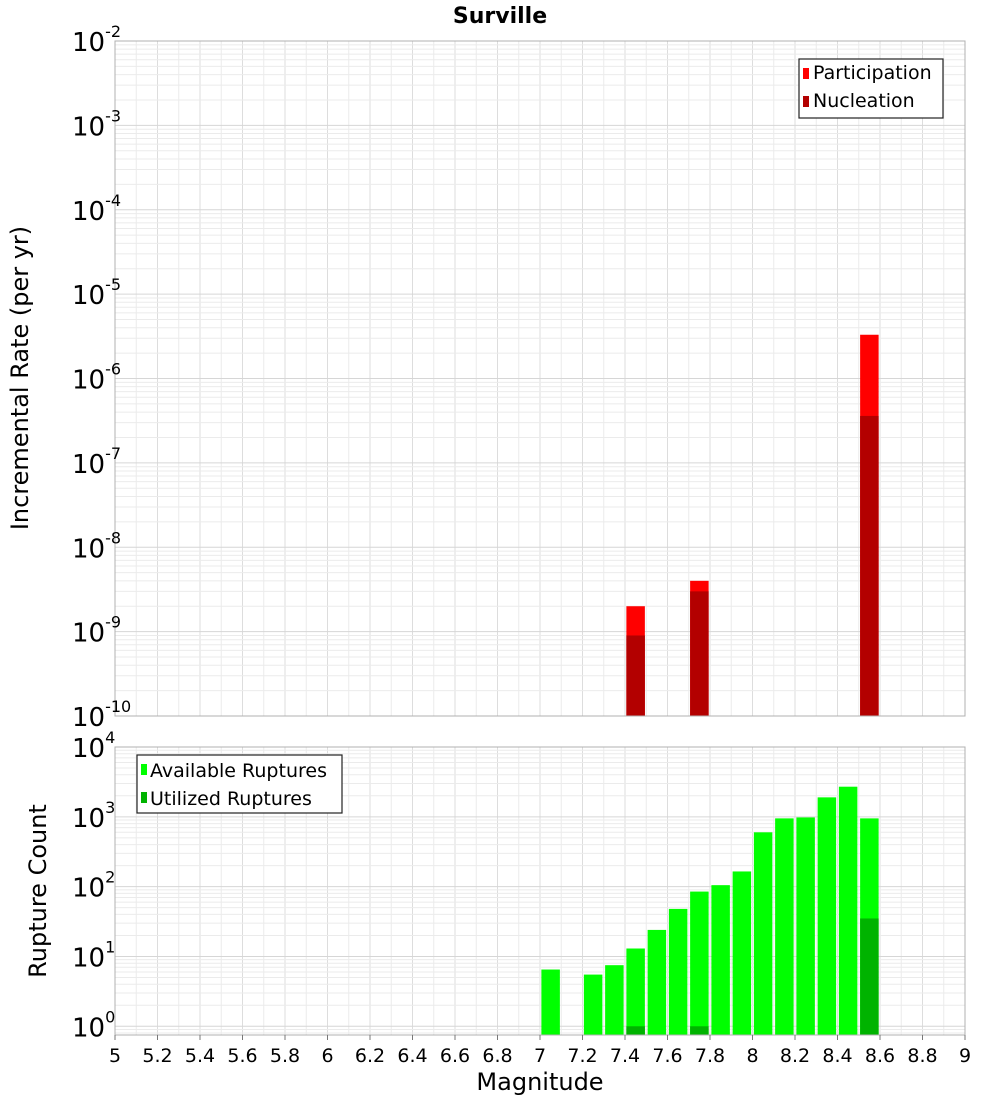  What do you see at coordinates (38, 891) in the screenshot?
I see `bottom-y-axis-label: Rupture Count` at bounding box center [38, 891].